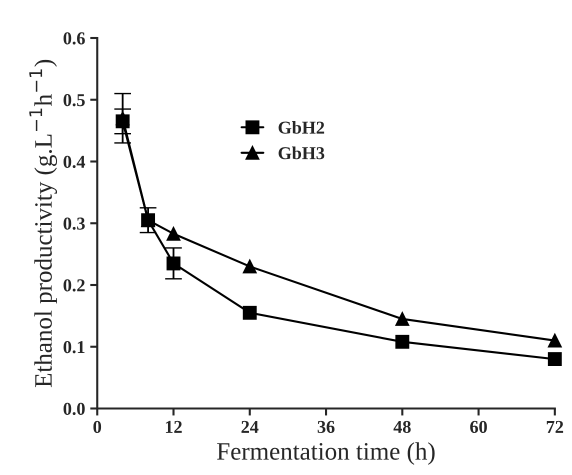  Describe the element at coordinates (74, 224) in the screenshot. I see `y-tick-label: 0.3` at that location.